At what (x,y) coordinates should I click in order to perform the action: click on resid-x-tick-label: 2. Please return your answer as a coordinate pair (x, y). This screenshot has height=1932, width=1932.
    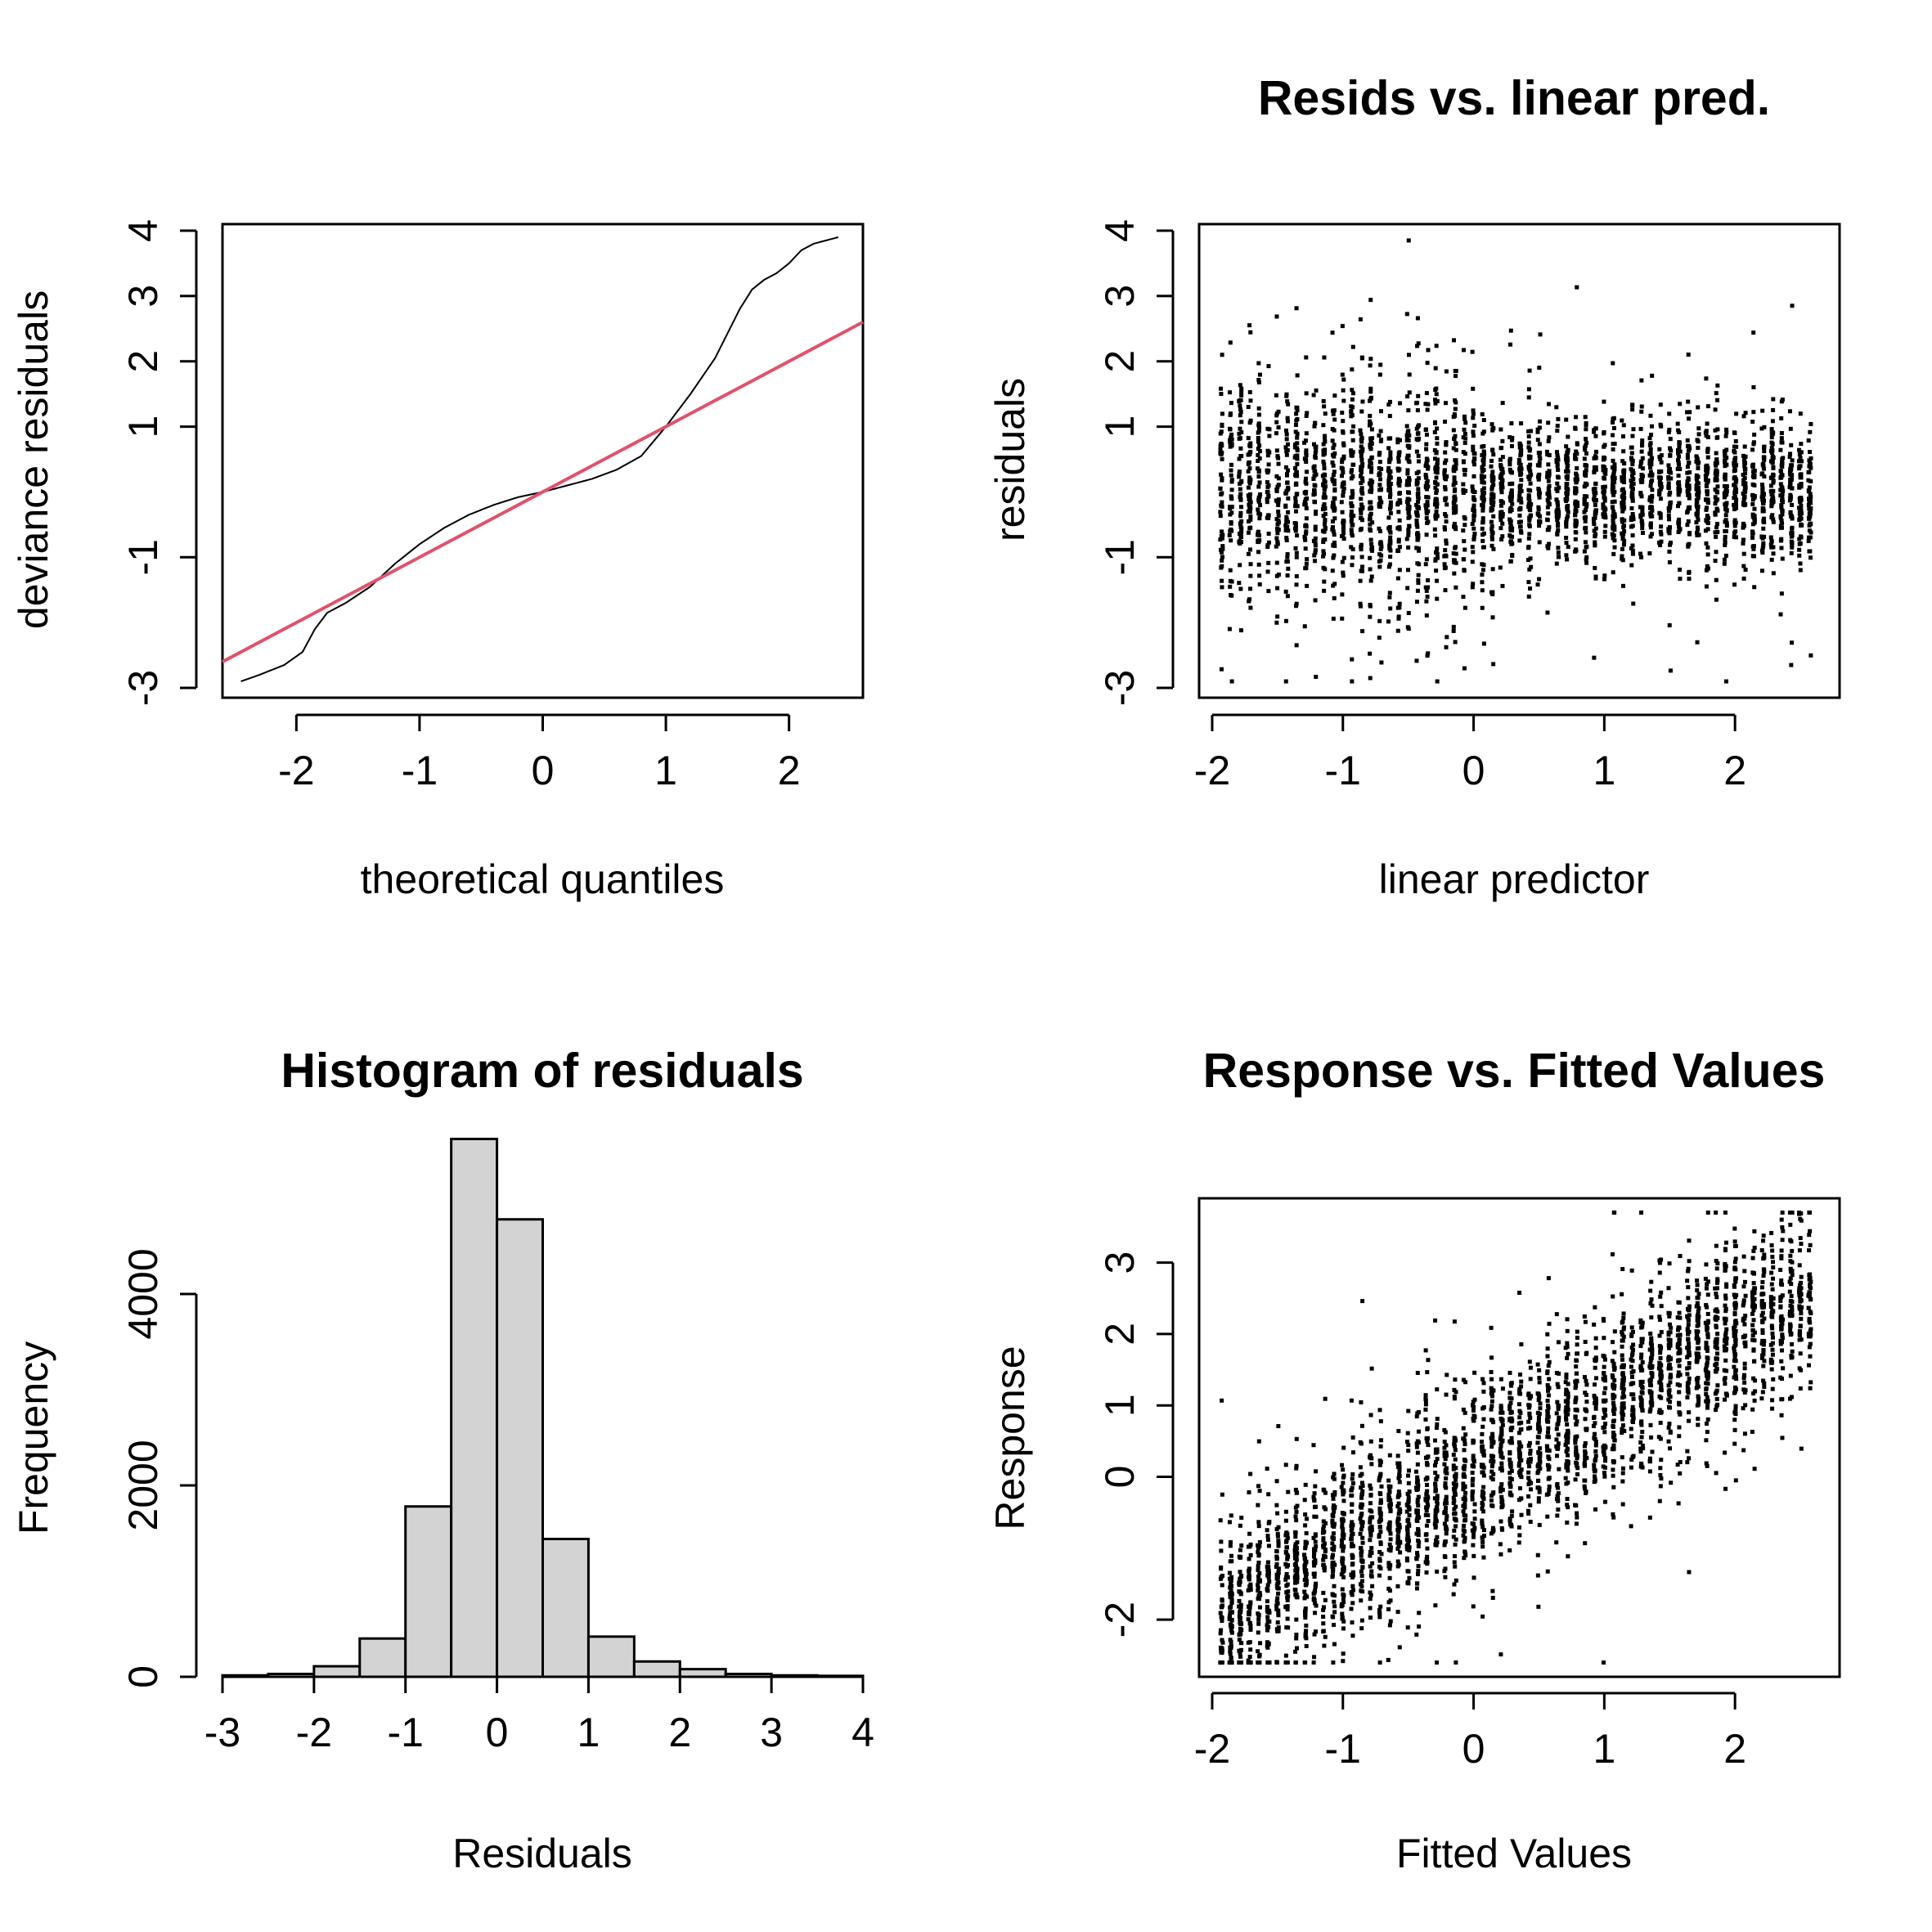
    Looking at the image, I should click on (1735, 771).